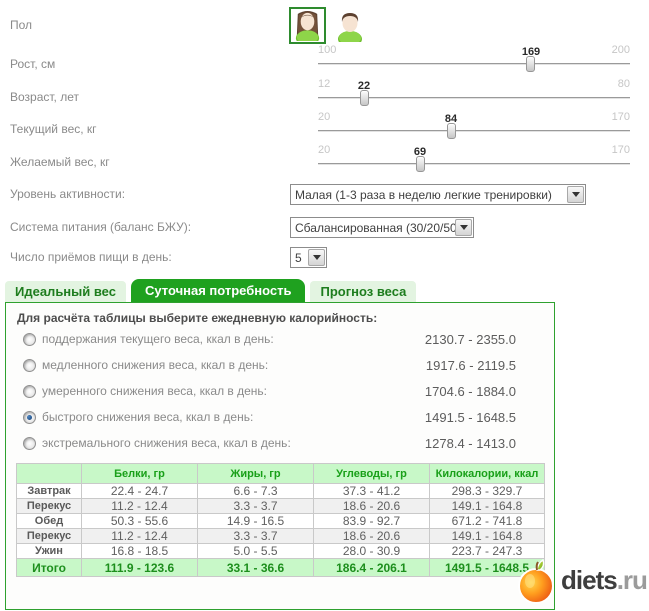 The image size is (649, 611). I want to click on logo-text: diets.ru, so click(604, 580).